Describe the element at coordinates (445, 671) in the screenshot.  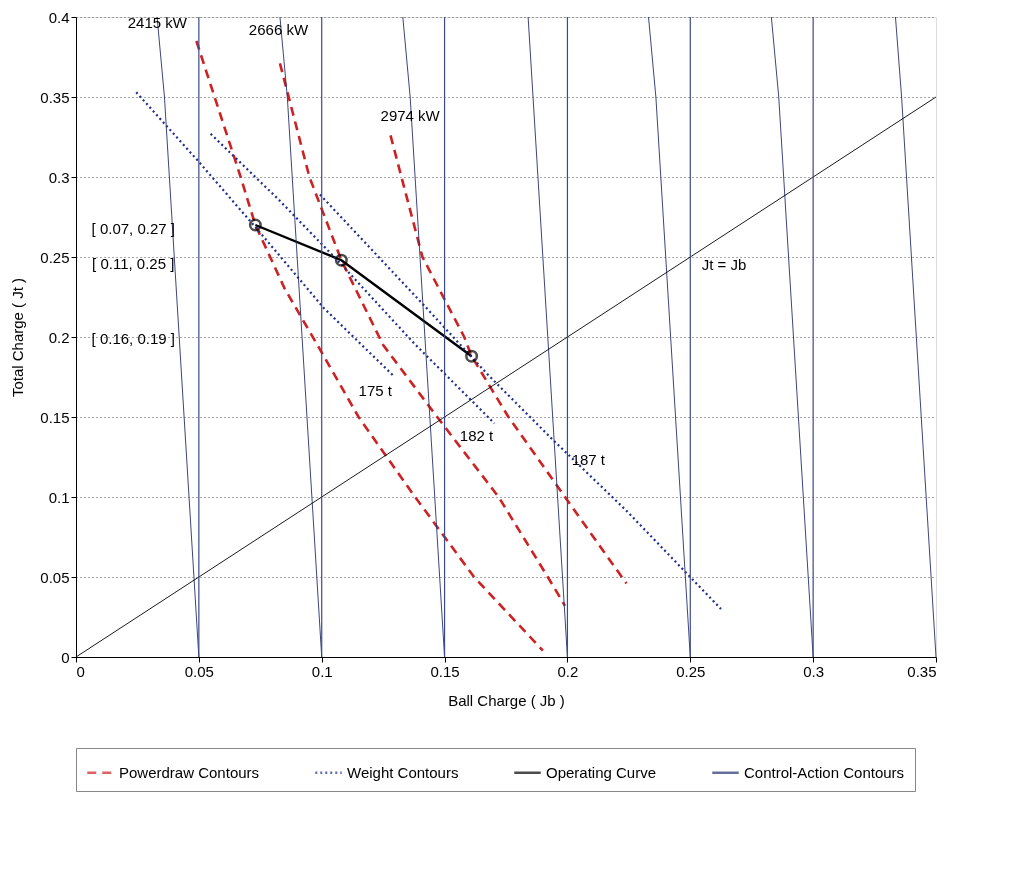
I see `x-tick-label: 0.15` at that location.